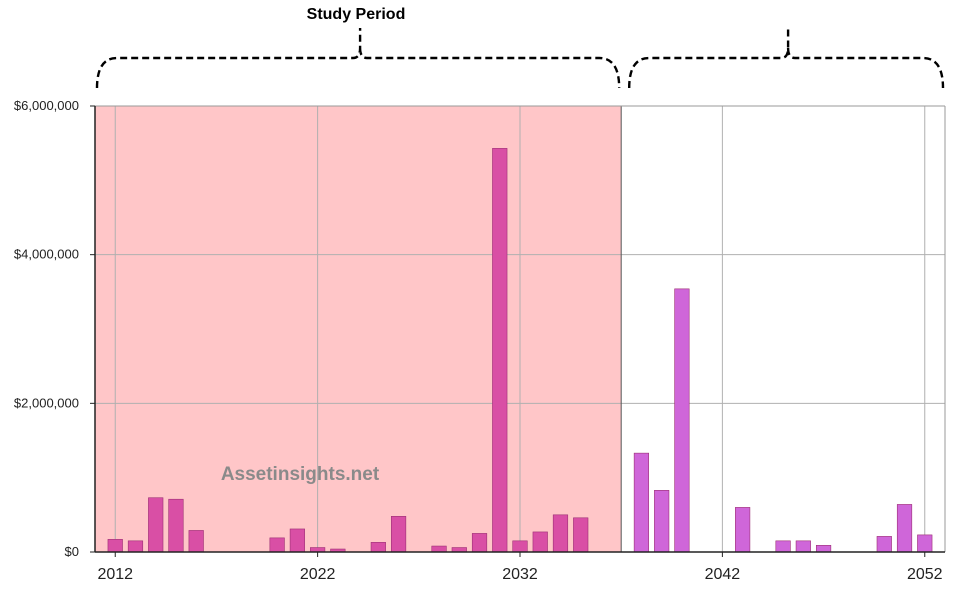  Describe the element at coordinates (520, 546) in the screenshot. I see `bar-2032` at that location.